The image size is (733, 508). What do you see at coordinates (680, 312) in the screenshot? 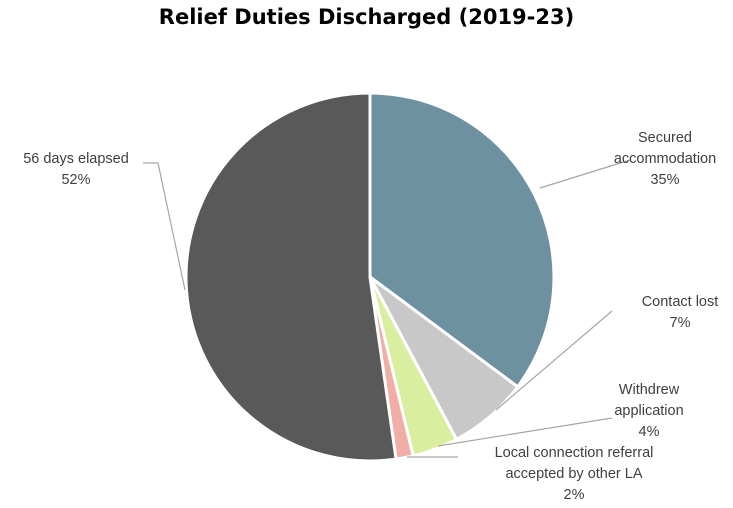
I see `data-label-1: Contact lost 7%` at bounding box center [680, 312].